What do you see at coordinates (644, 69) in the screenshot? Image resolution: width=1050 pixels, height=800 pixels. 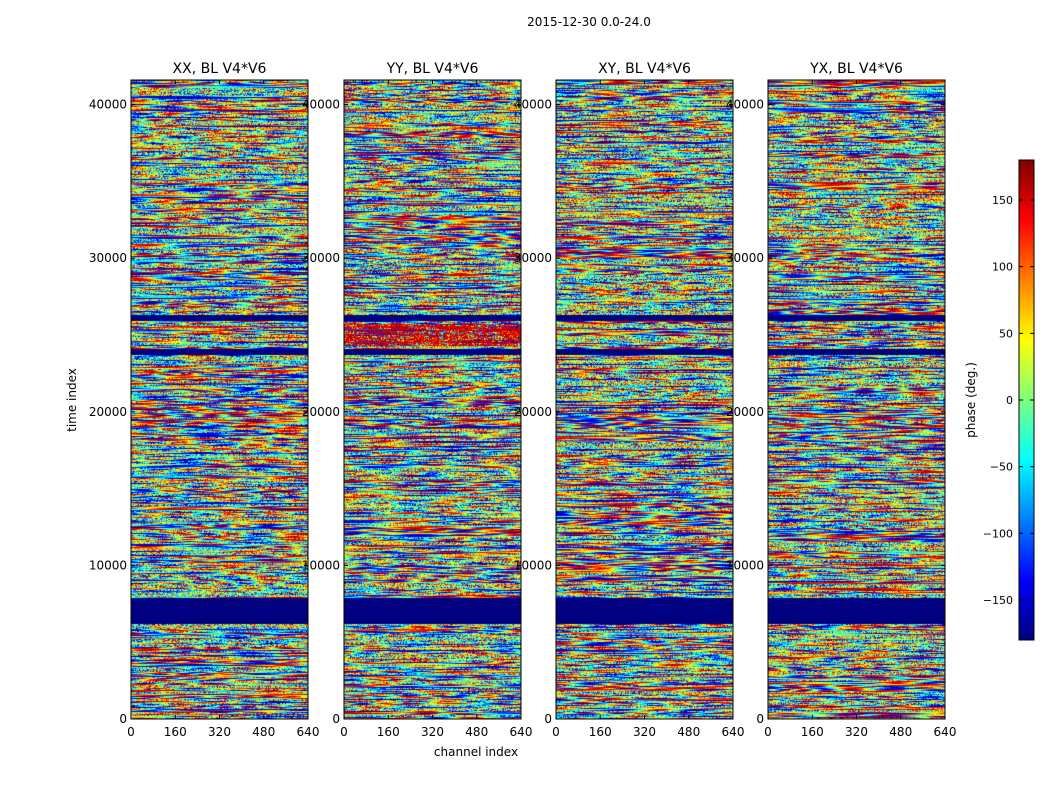 I see `panel-title: XY, BL V4*V6` at bounding box center [644, 69].